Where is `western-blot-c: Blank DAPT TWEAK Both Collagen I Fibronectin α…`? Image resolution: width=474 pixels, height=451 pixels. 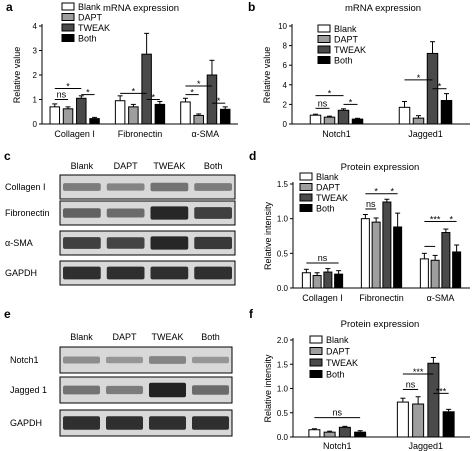
western-blot-c: Blank DAPT TWEAK Both Collagen I Fibronectin α… is located at coordinates (120, 223).